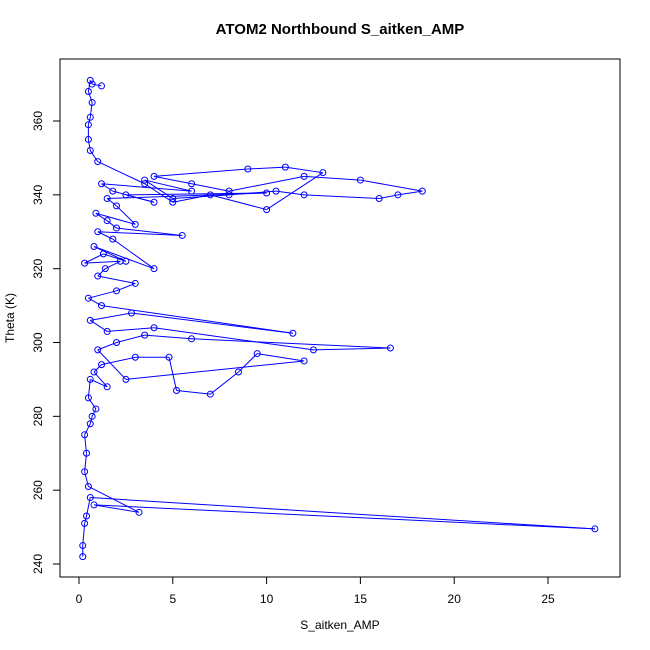 Image resolution: width=650 pixels, height=650 pixels. Describe the element at coordinates (38, 342) in the screenshot. I see `y-tick-label: 300` at that location.